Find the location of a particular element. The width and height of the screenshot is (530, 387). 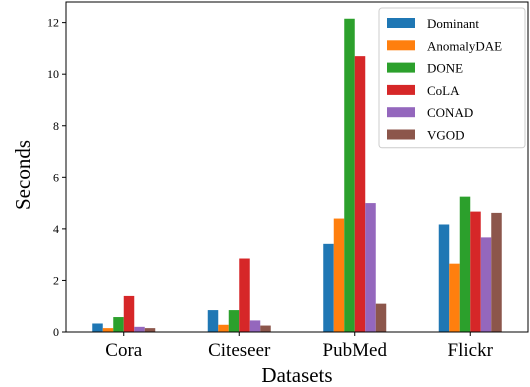

bar-conad-cora is located at coordinates (139, 329).